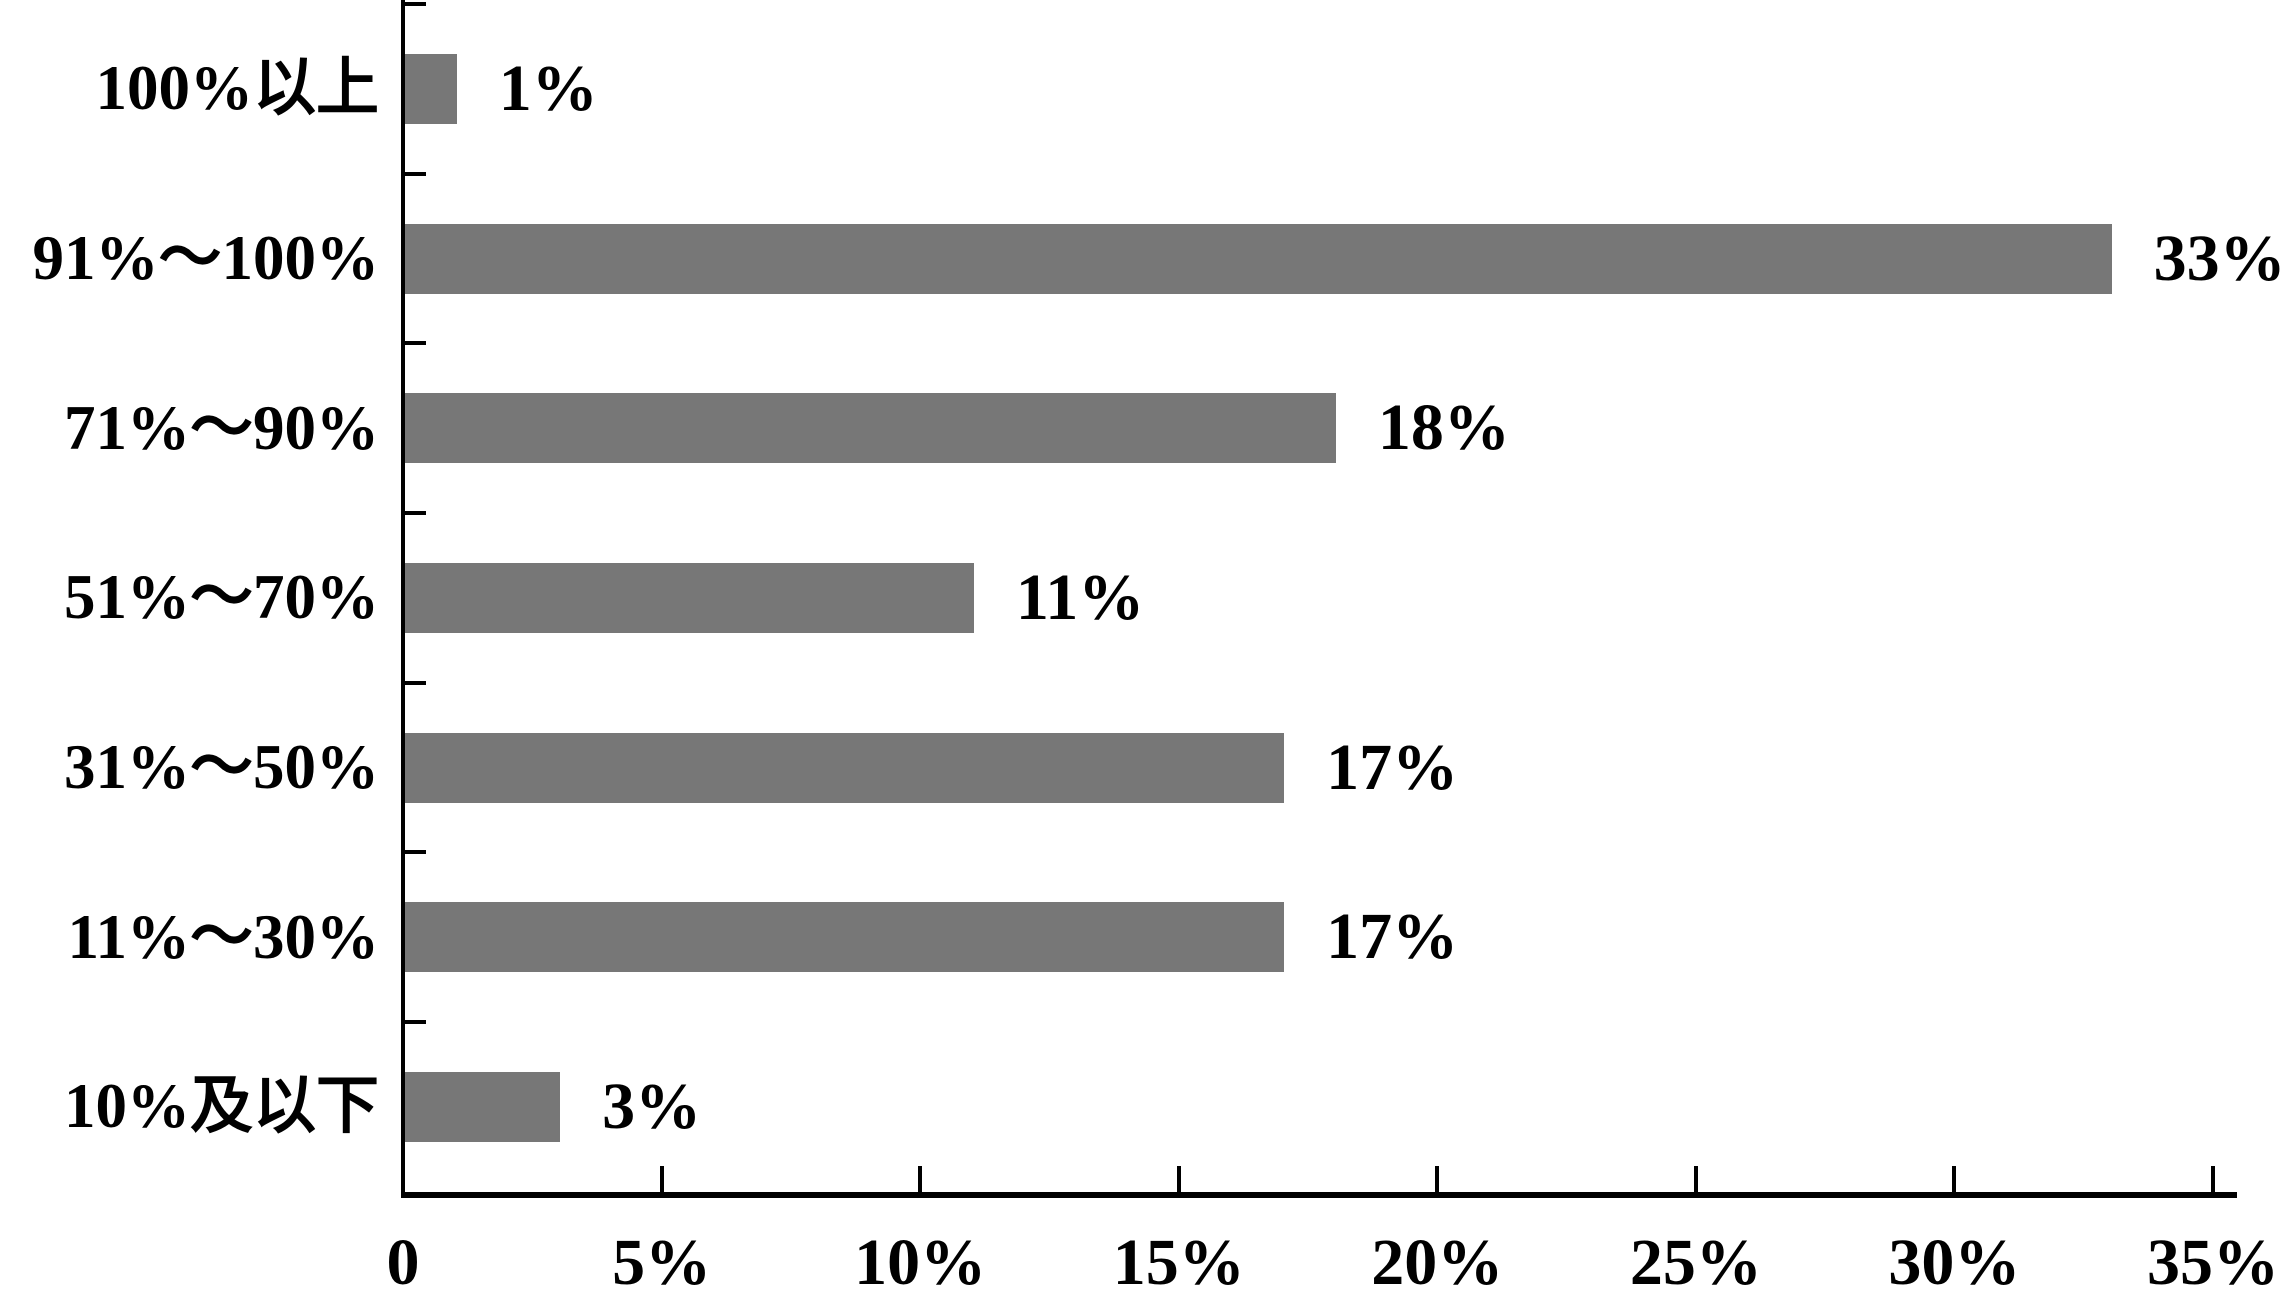 Image resolution: width=2288 pixels, height=1307 pixels. What do you see at coordinates (652, 1106) in the screenshot?
I see `value-label: 3%` at bounding box center [652, 1106].